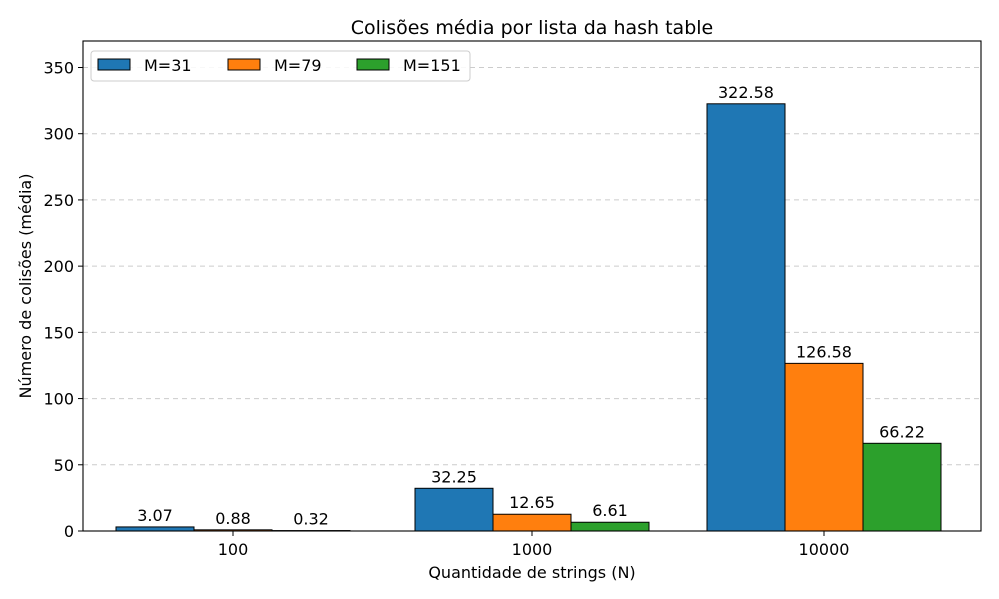  I want to click on x-tick-label: 10000, so click(824, 549).